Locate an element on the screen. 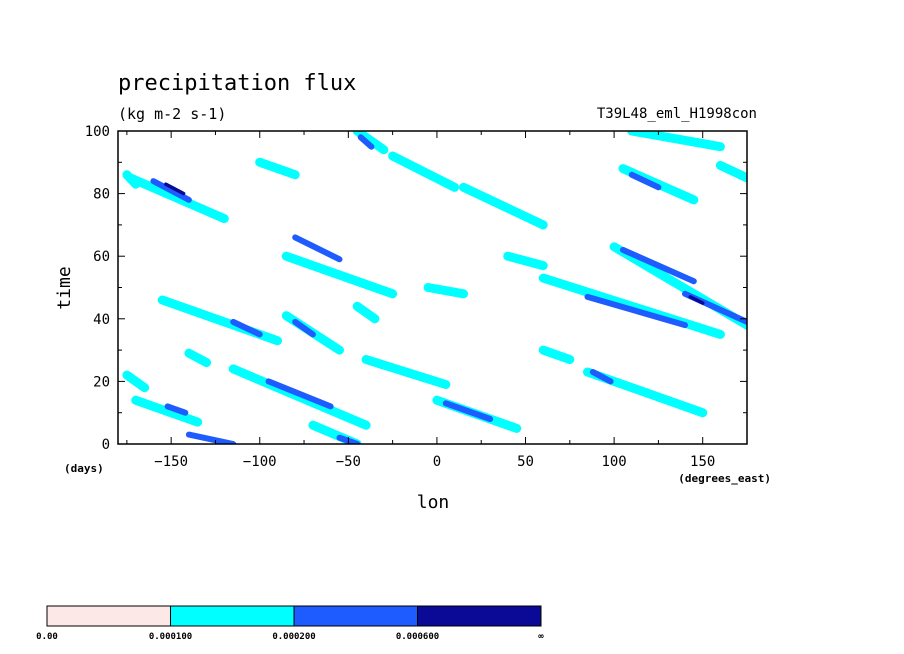  experiment-label: T39L48_eml_H1998con is located at coordinates (677, 114).